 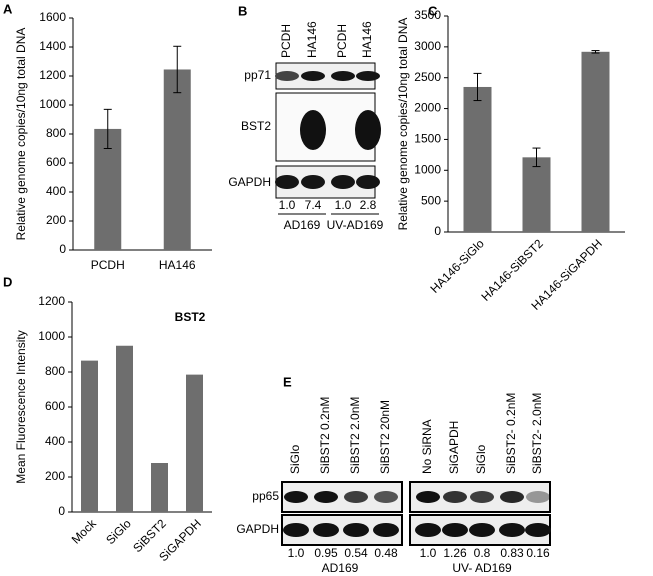 I want to click on y-tick-label: 500, so click(x=431, y=200).